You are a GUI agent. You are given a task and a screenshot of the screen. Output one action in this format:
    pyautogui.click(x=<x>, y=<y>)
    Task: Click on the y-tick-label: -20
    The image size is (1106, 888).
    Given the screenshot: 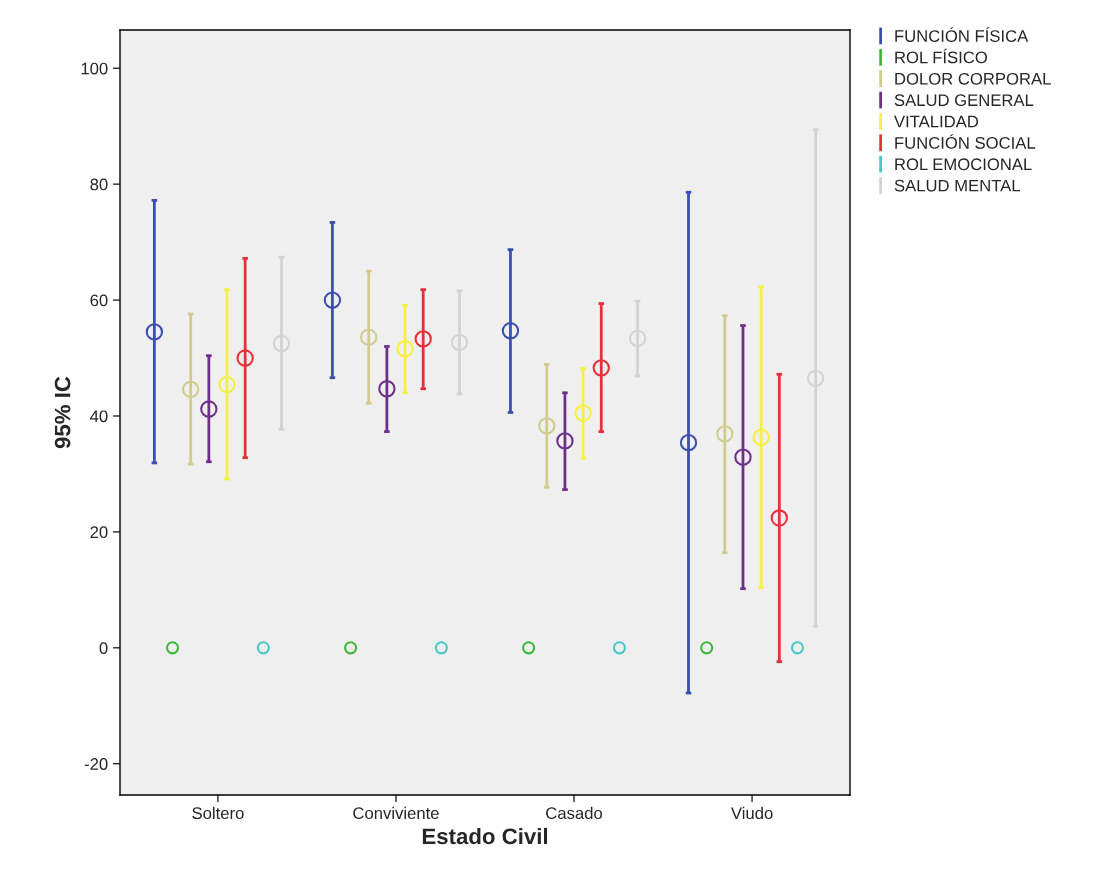 What is the action you would take?
    pyautogui.click(x=96, y=764)
    